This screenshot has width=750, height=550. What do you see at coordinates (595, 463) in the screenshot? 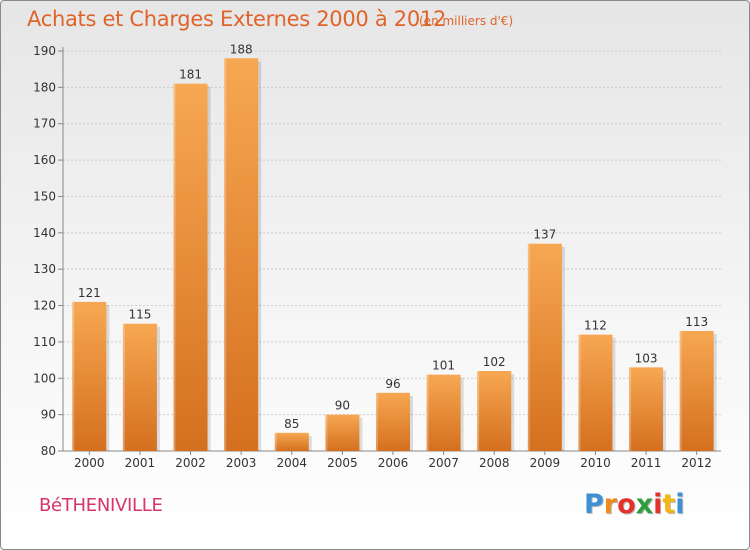
I see `x-tick-label: 2010` at bounding box center [595, 463].